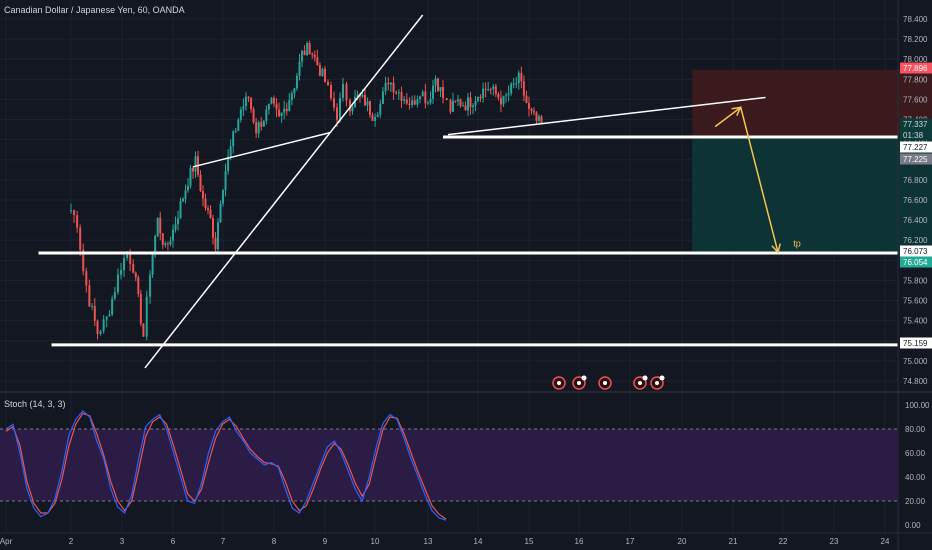 The width and height of the screenshot is (932, 550). I want to click on time-tick-label: 6, so click(173, 541).